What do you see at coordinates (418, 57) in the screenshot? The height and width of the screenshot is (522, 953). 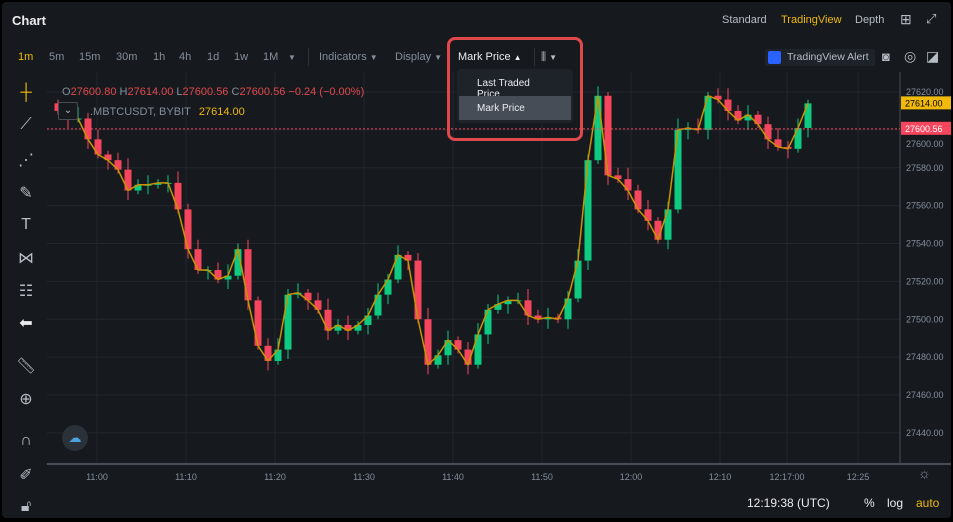 I see `display-button: Display ▼` at bounding box center [418, 57].